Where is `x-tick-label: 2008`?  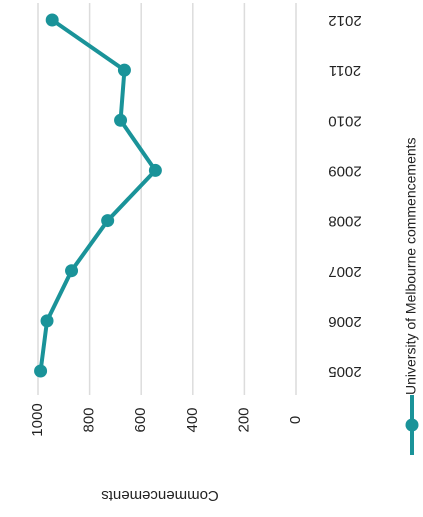 x-tick-label: 2008 is located at coordinates (344, 221).